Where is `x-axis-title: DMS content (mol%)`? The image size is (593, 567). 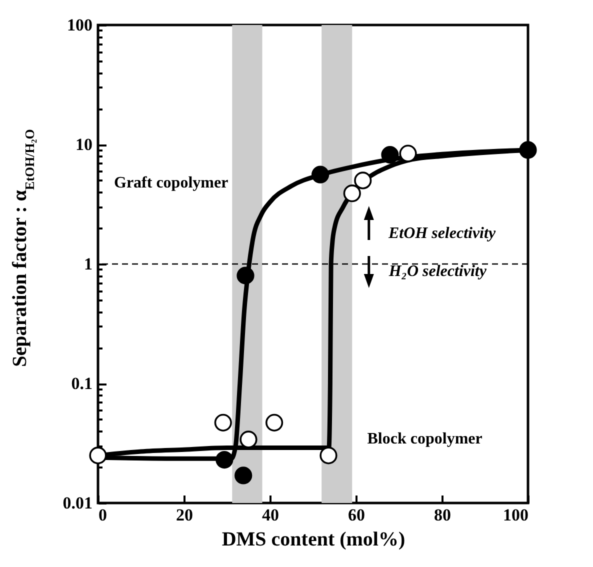 x-axis-title: DMS content (mol%) is located at coordinates (314, 539).